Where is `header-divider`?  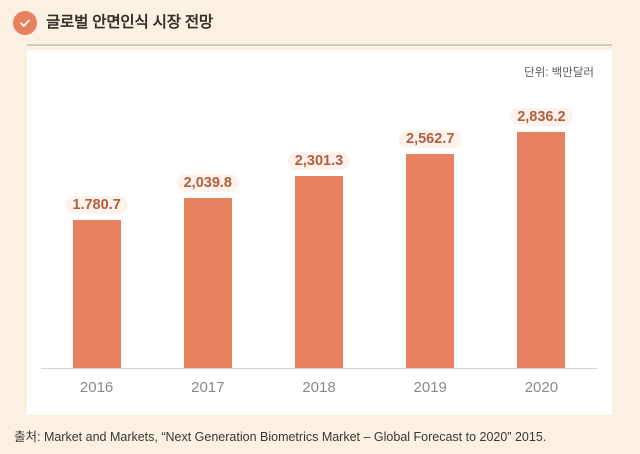 header-divider is located at coordinates (319, 45).